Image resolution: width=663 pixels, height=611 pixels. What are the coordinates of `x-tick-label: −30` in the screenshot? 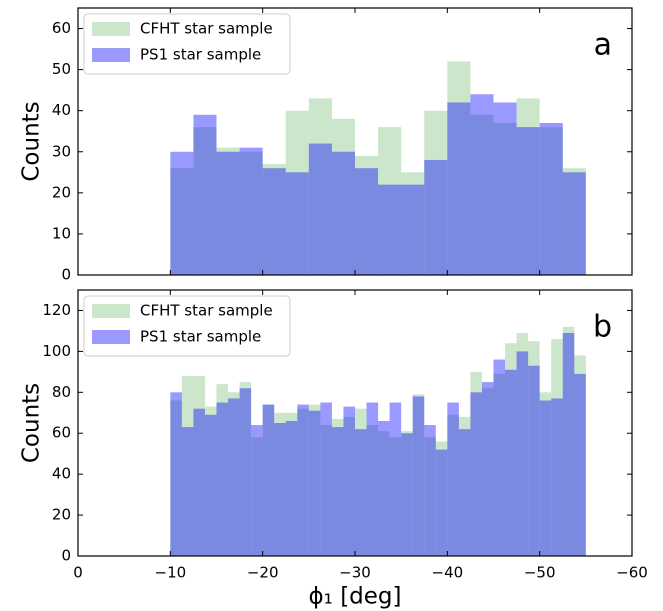 It's located at (355, 573).